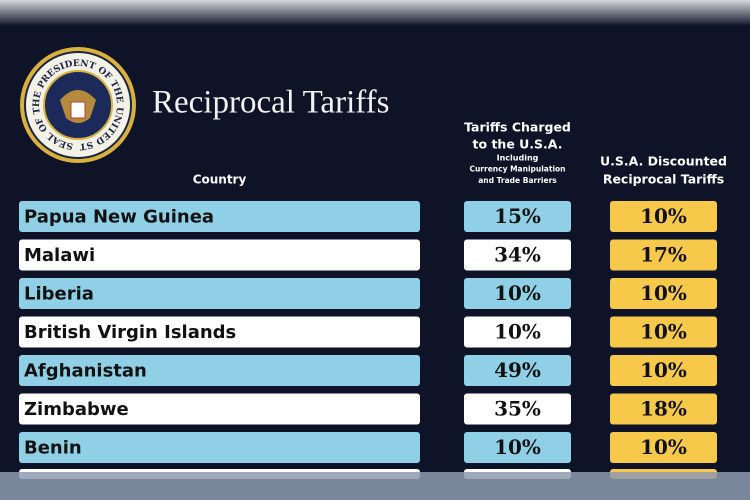 The height and width of the screenshot is (500, 750). Describe the element at coordinates (119, 217) in the screenshot. I see `country-name: Papua New Guinea` at that location.